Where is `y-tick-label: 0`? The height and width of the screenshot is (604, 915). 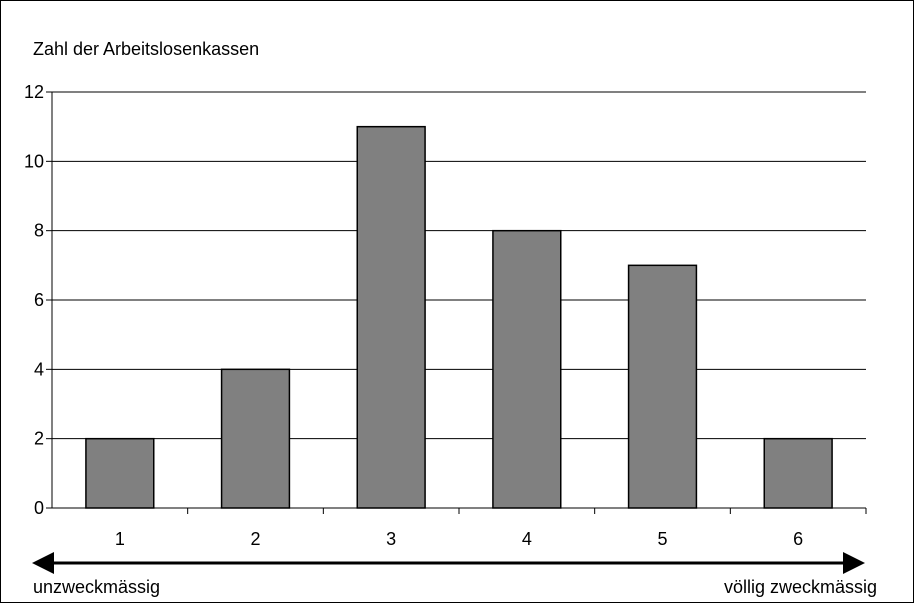 y-tick-label: 0 is located at coordinates (39, 508).